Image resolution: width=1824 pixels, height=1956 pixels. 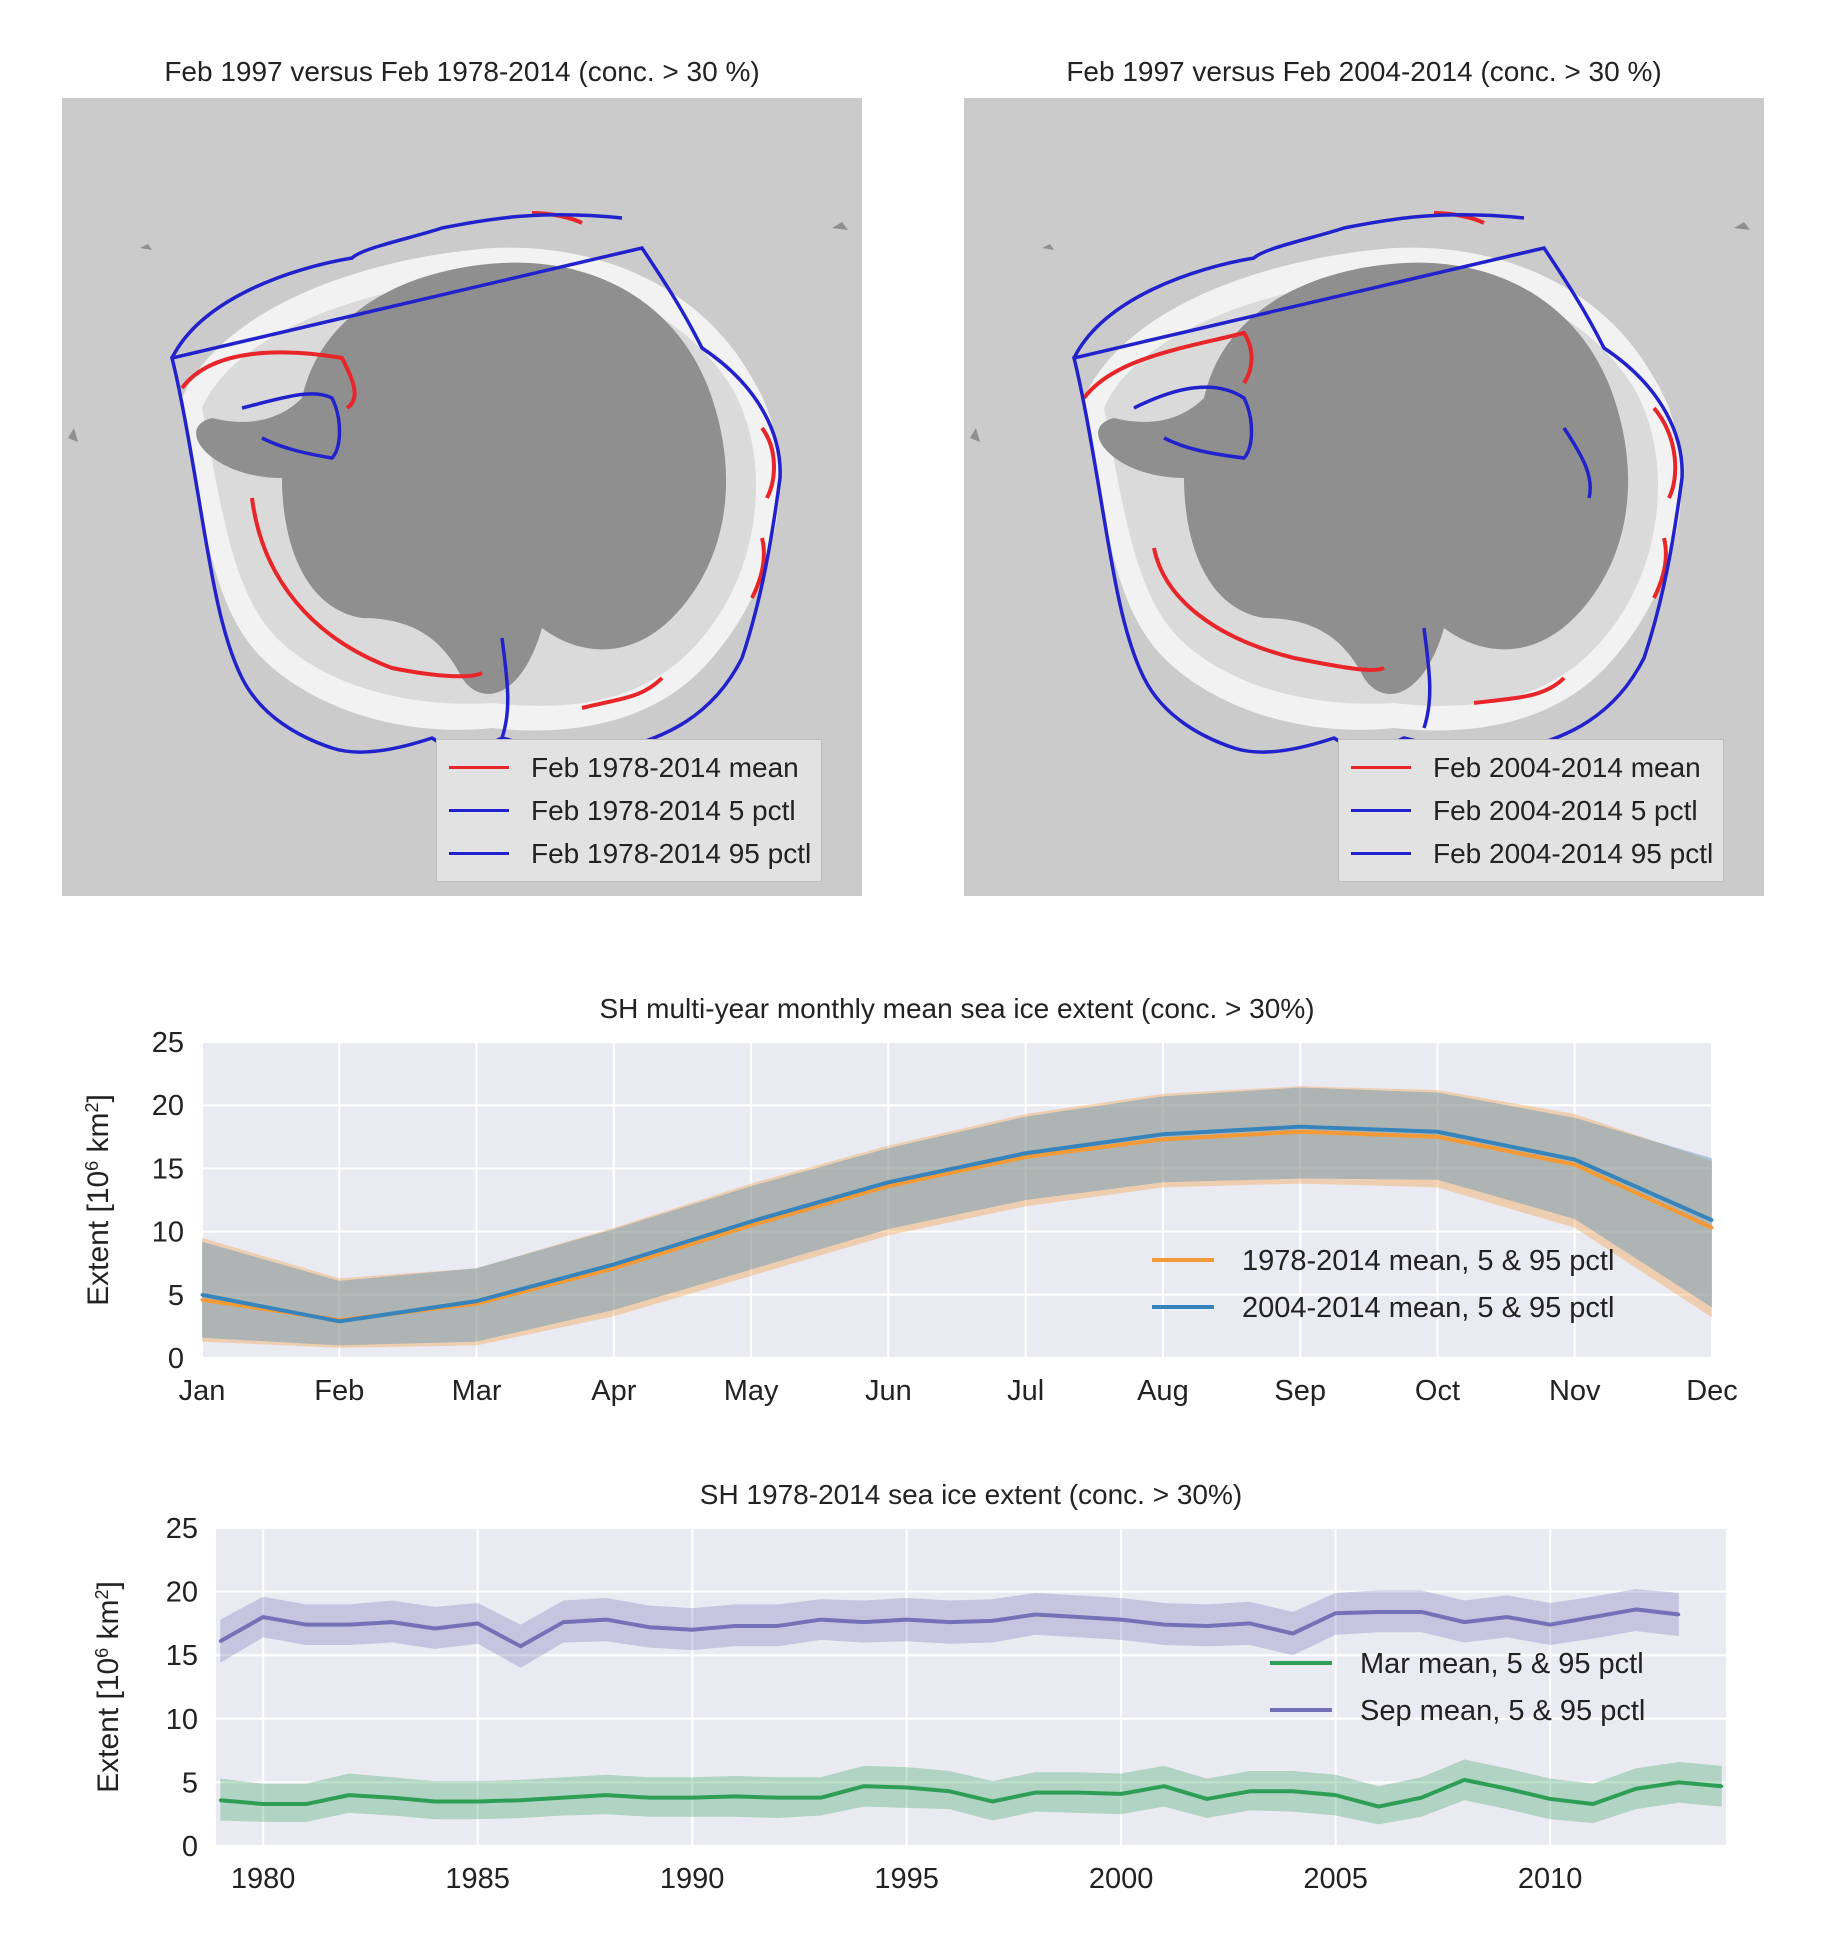 I want to click on legend-item: Feb 2004-2014 mean, so click(x=1532, y=767).